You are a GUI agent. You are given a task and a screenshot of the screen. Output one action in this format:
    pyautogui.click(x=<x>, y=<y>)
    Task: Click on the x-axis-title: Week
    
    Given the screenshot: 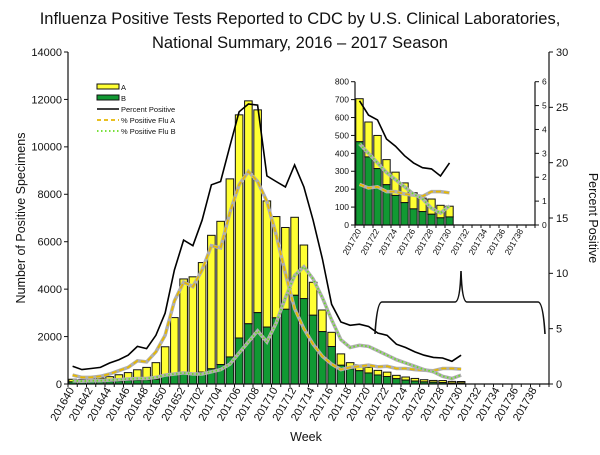 What is the action you would take?
    pyautogui.click(x=306, y=437)
    